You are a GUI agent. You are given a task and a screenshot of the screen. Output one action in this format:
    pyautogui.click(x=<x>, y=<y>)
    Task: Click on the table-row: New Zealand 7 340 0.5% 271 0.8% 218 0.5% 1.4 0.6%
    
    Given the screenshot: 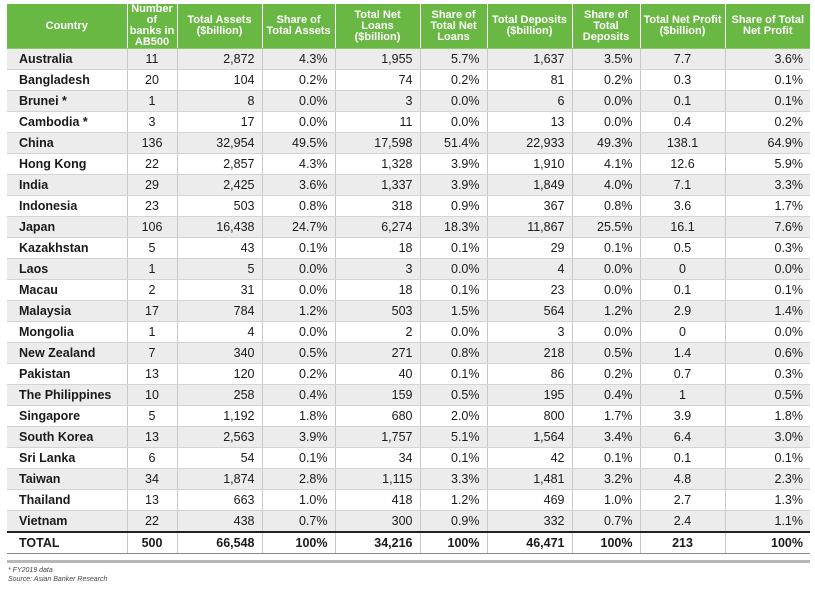 What is the action you would take?
    pyautogui.click(x=408, y=353)
    